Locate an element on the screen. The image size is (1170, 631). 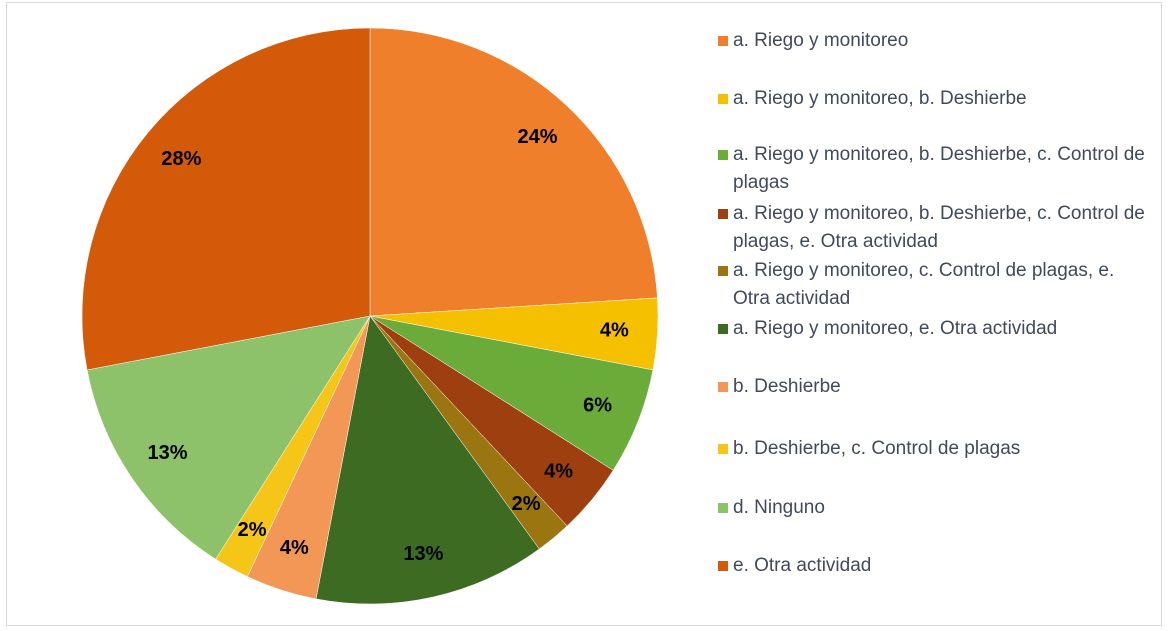
data-label: 6% is located at coordinates (597, 405).